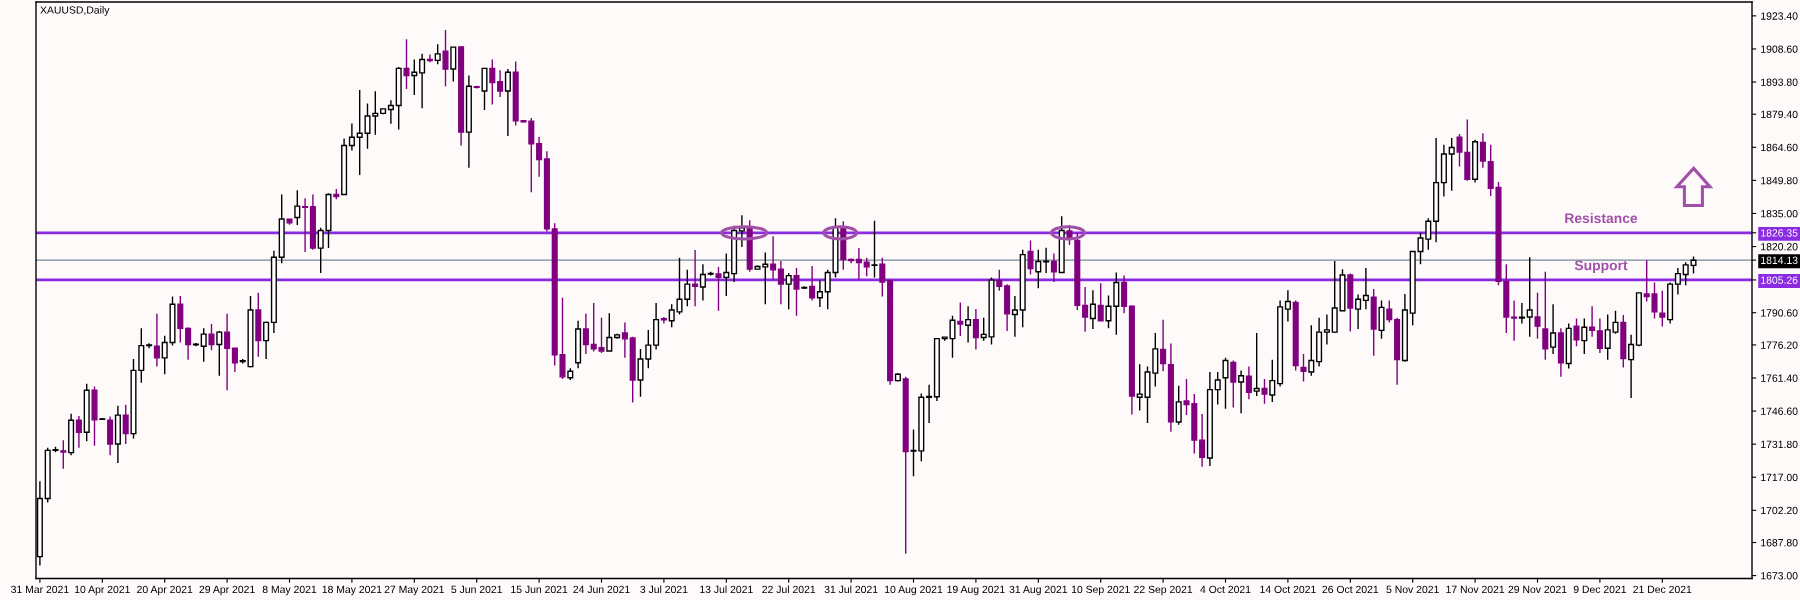 This screenshot has height=600, width=1800. What do you see at coordinates (1779, 16) in the screenshot?
I see `y-tick-label: 1923.40` at bounding box center [1779, 16].